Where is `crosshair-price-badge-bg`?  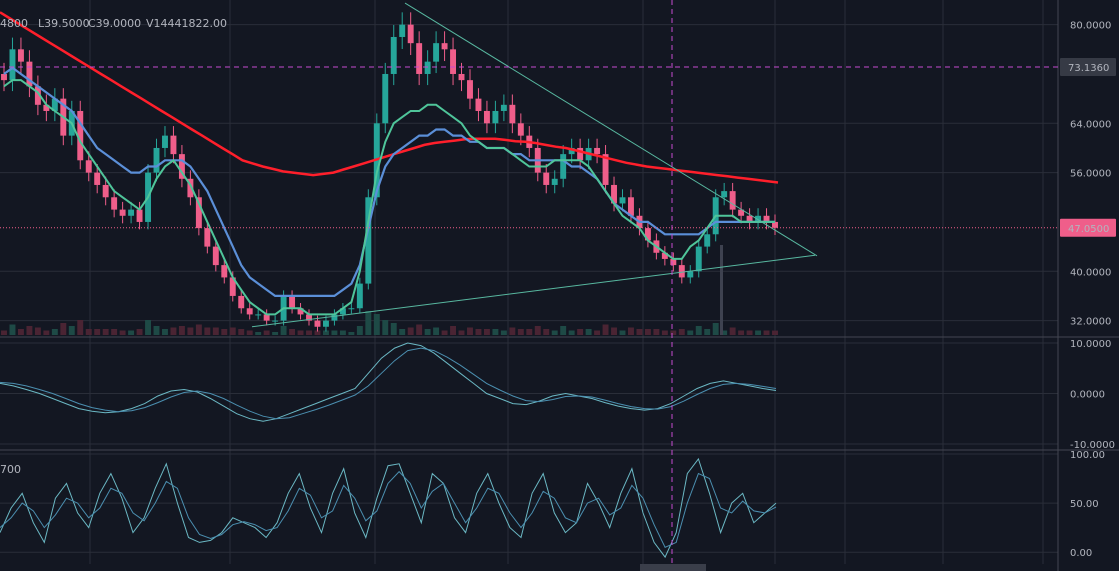
crosshair-price-badge-bg is located at coordinates (1088, 66).